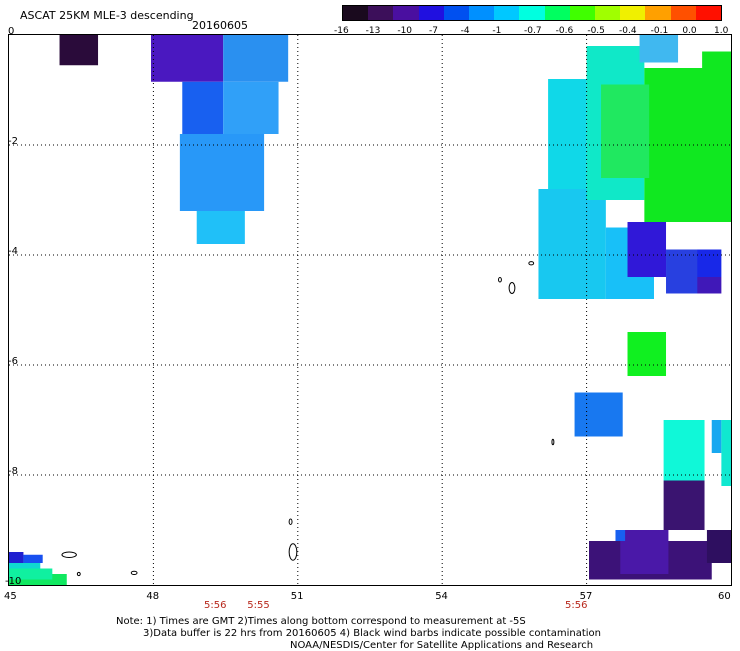 The image size is (740, 651). Describe the element at coordinates (564, 31) in the screenshot. I see `colorbar-label: -0.6` at that location.